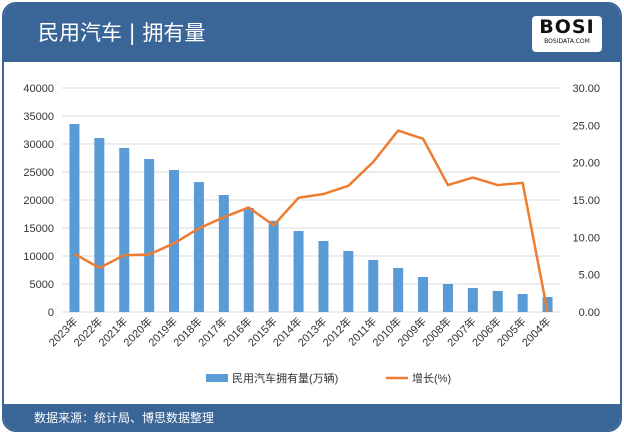  What do you see at coordinates (589, 313) in the screenshot?
I see `right-tick-label: 0.00` at bounding box center [589, 313].